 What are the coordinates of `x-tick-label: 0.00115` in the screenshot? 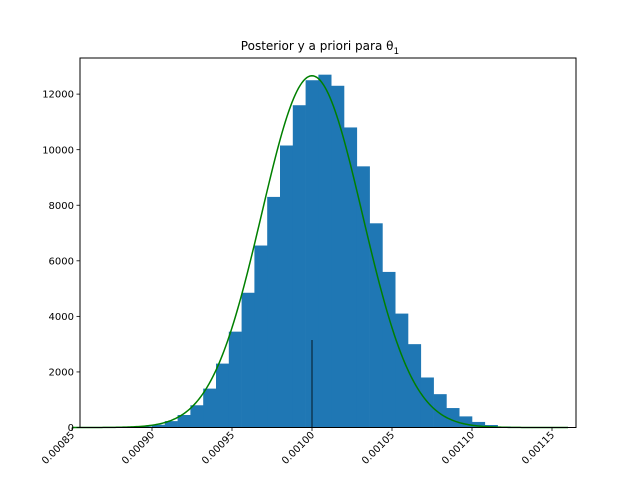 It's located at (538, 448).